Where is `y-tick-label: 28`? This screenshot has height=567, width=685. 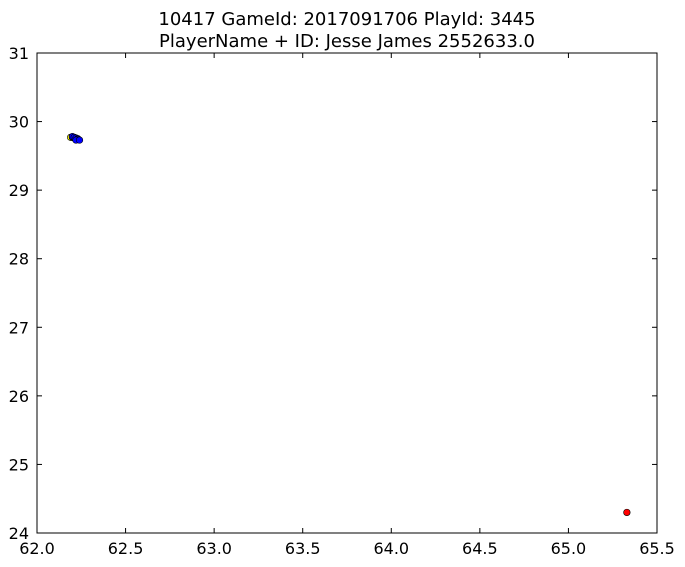
y-tick-label: 28 is located at coordinates (19, 259).